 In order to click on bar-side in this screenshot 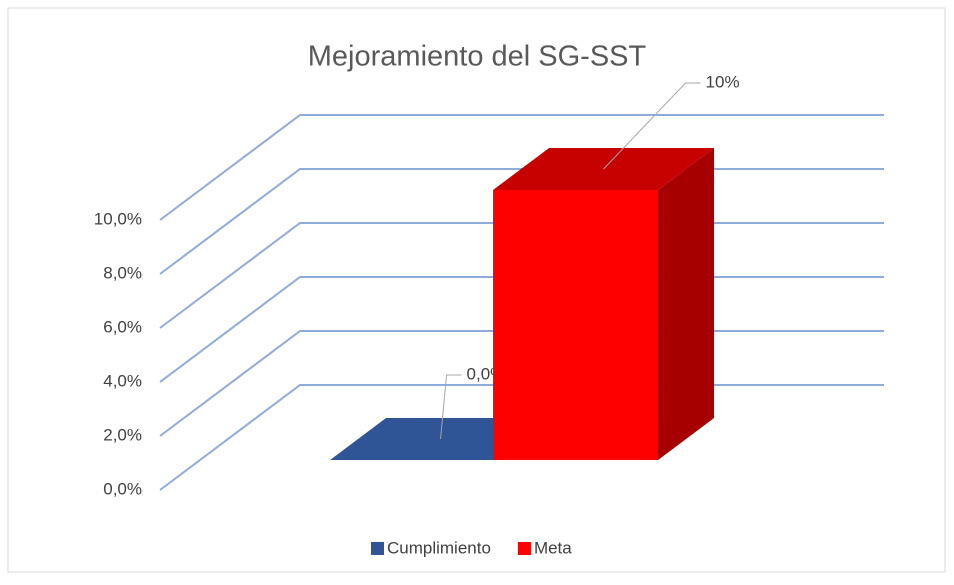, I will do `click(686, 303)`.